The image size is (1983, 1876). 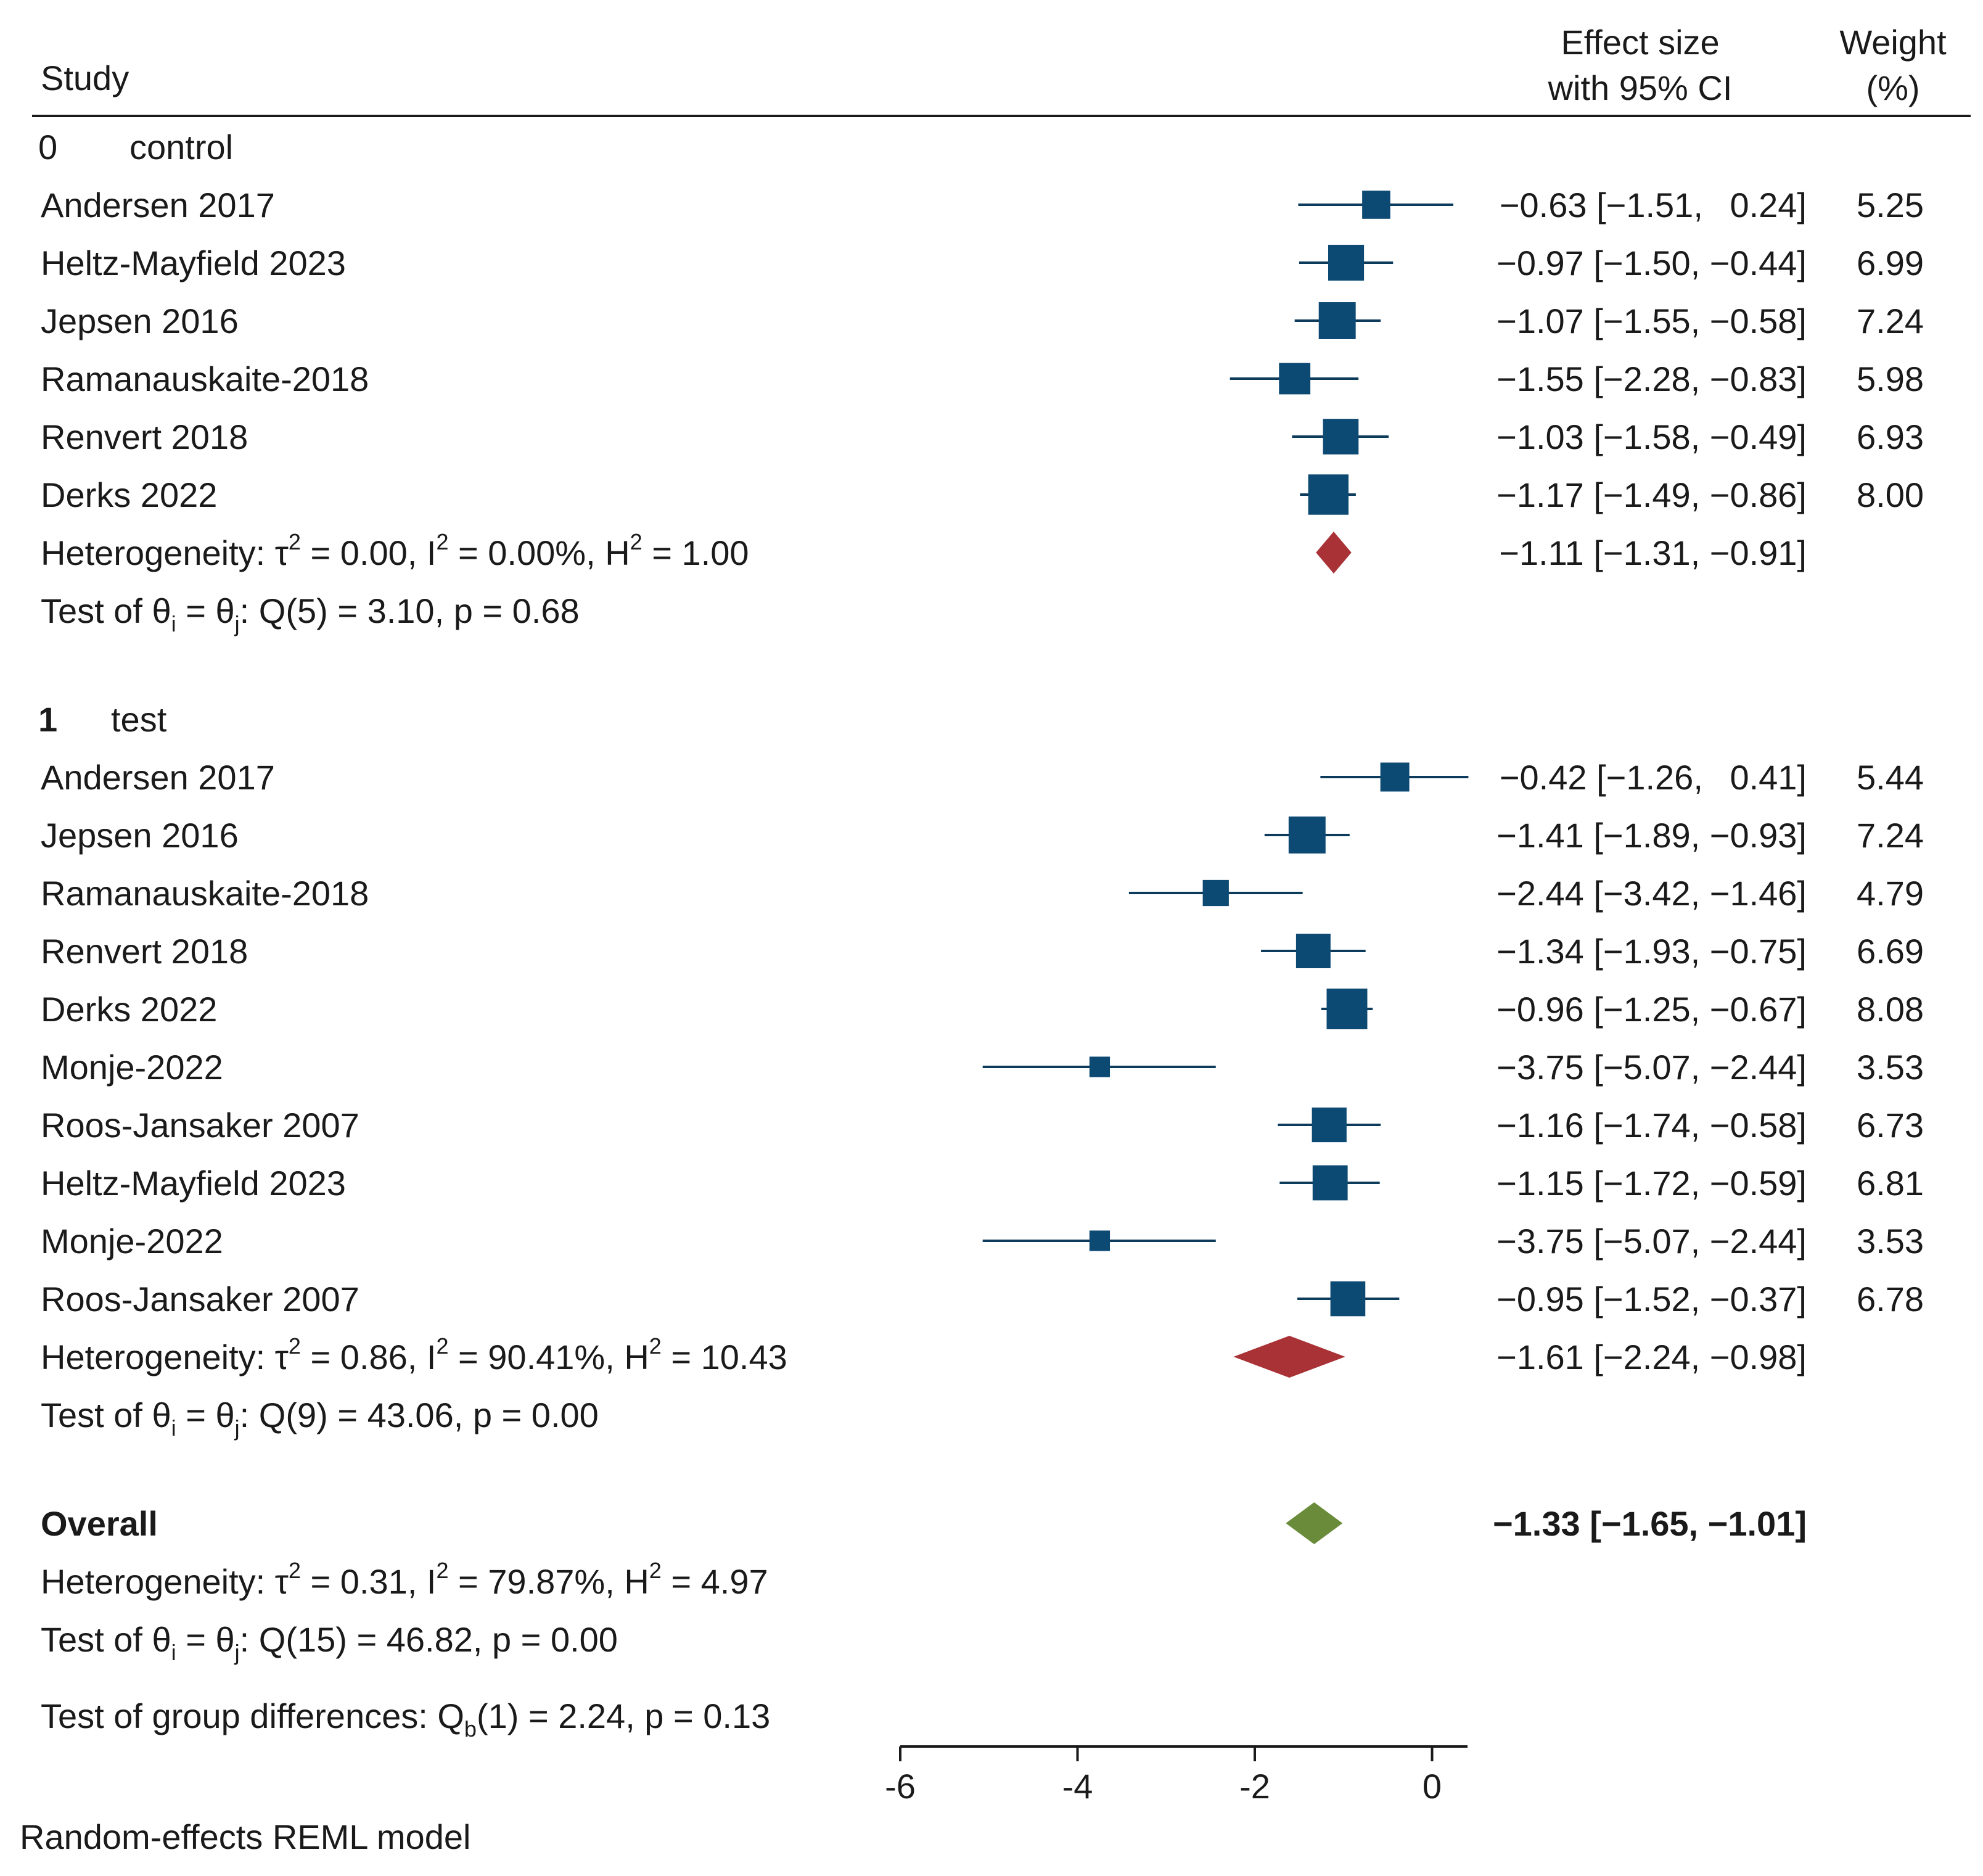 I want to click on weight-value: 8.00, so click(x=1890, y=495).